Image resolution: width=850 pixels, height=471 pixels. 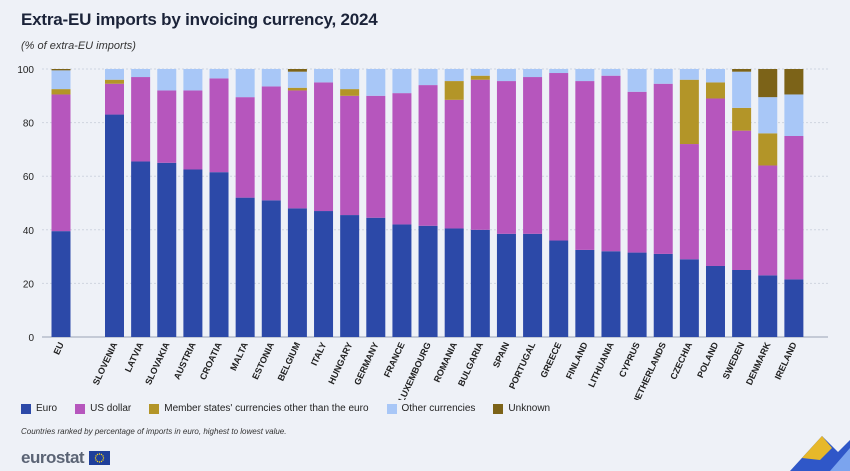 I want to click on bar-belgium-other-currencies, so click(x=297, y=79).